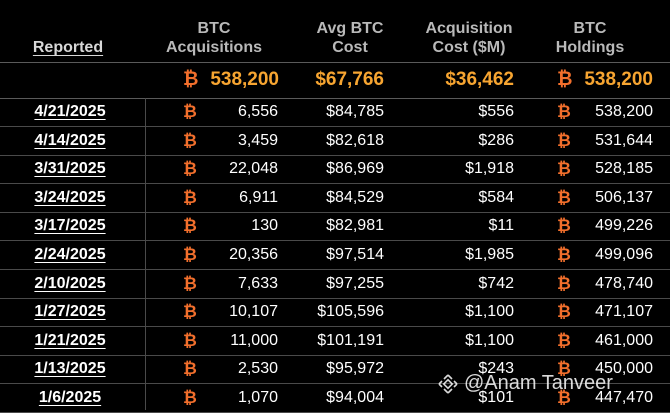 The image size is (670, 413). What do you see at coordinates (335, 81) in the screenshot?
I see `totals-row: ₿ 538,200 $67,766 $36,462 ₿ 538,200` at bounding box center [335, 81].